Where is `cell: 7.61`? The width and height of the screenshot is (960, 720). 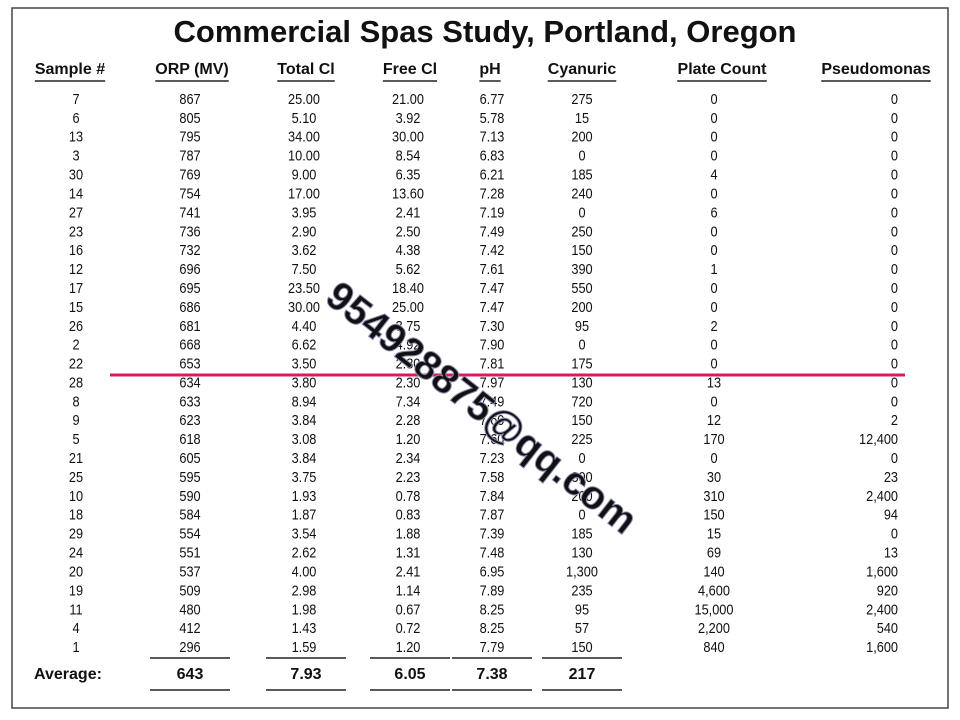 cell: 7.61 is located at coordinates (492, 268).